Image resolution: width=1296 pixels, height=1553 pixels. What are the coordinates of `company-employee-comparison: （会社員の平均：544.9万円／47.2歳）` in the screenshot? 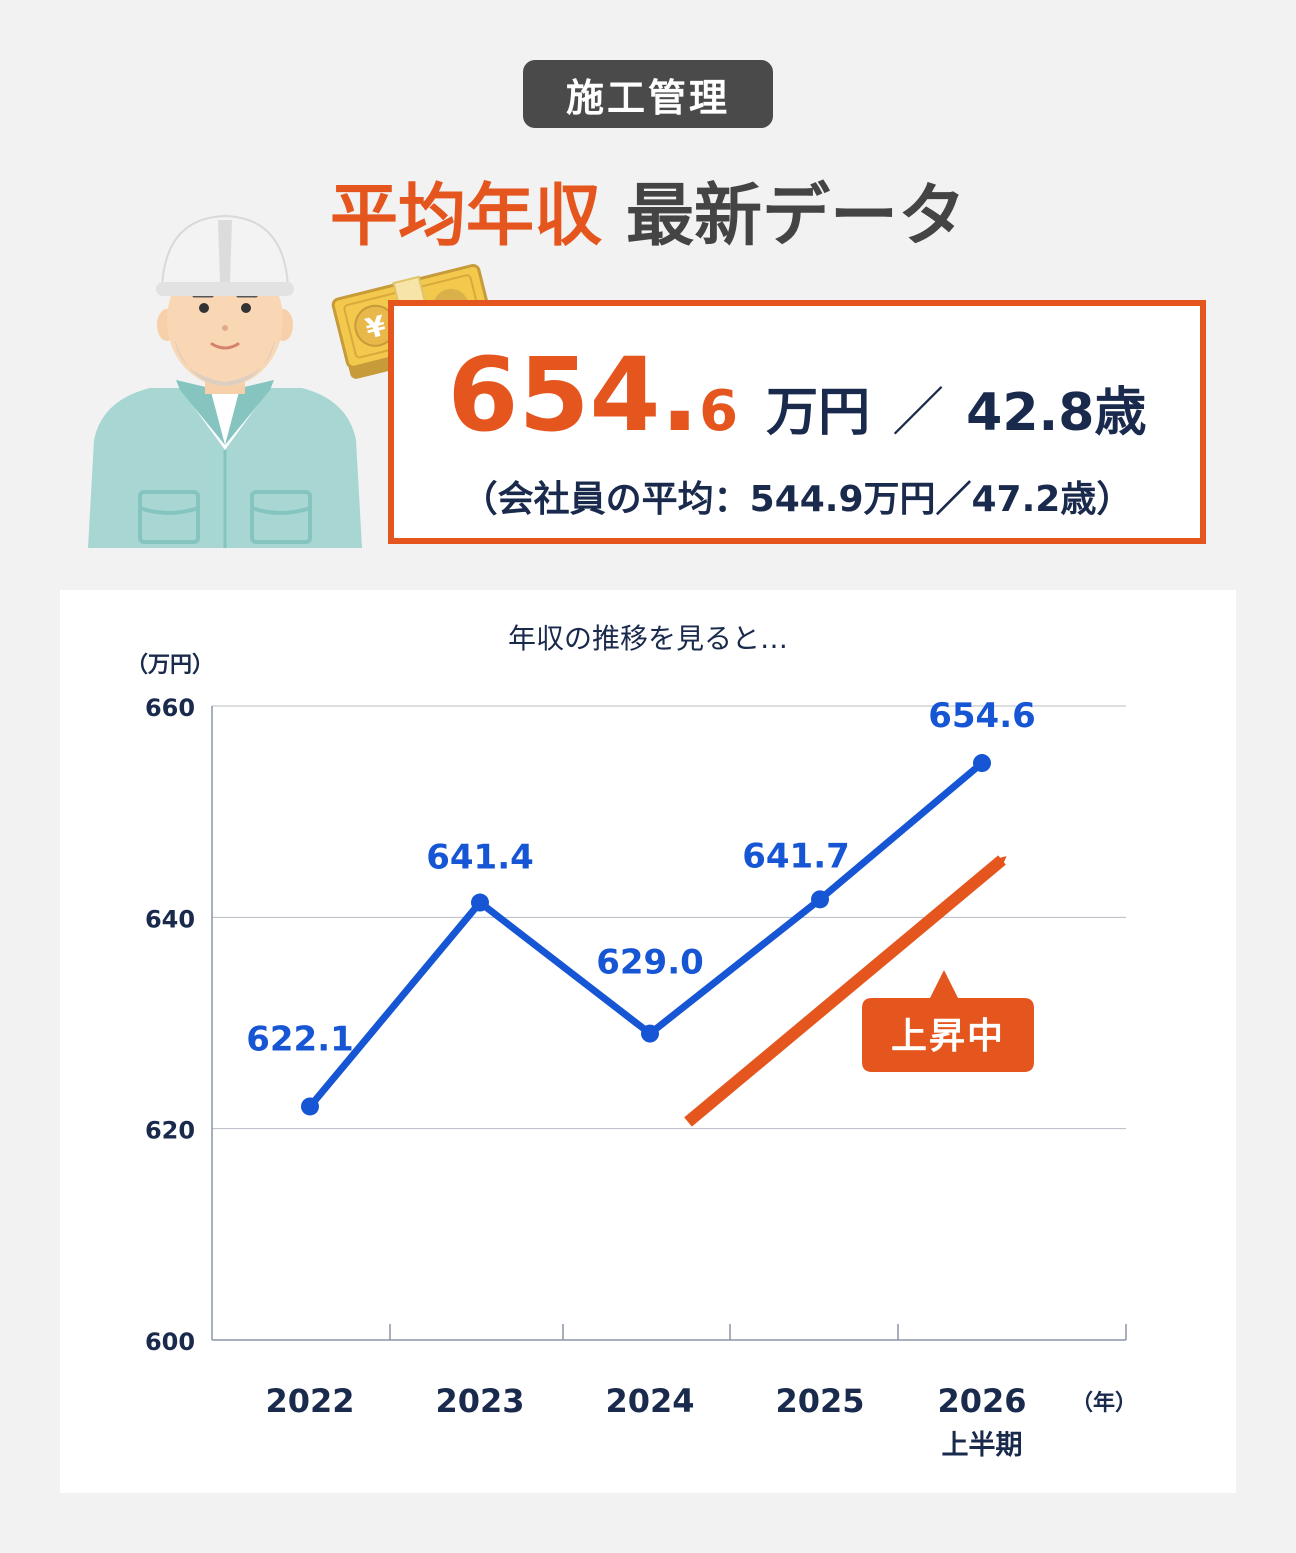 It's located at (797, 499).